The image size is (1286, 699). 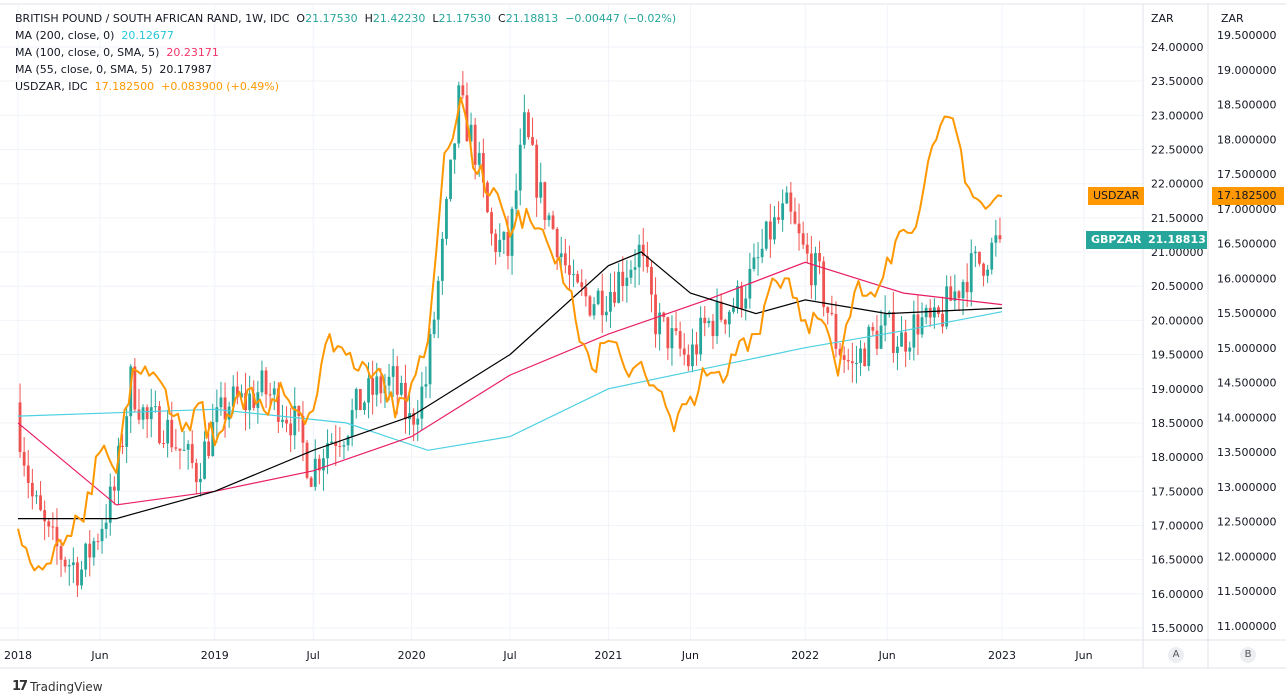 What do you see at coordinates (1248, 655) in the screenshot?
I see `auto-scale-button-b: B` at bounding box center [1248, 655].